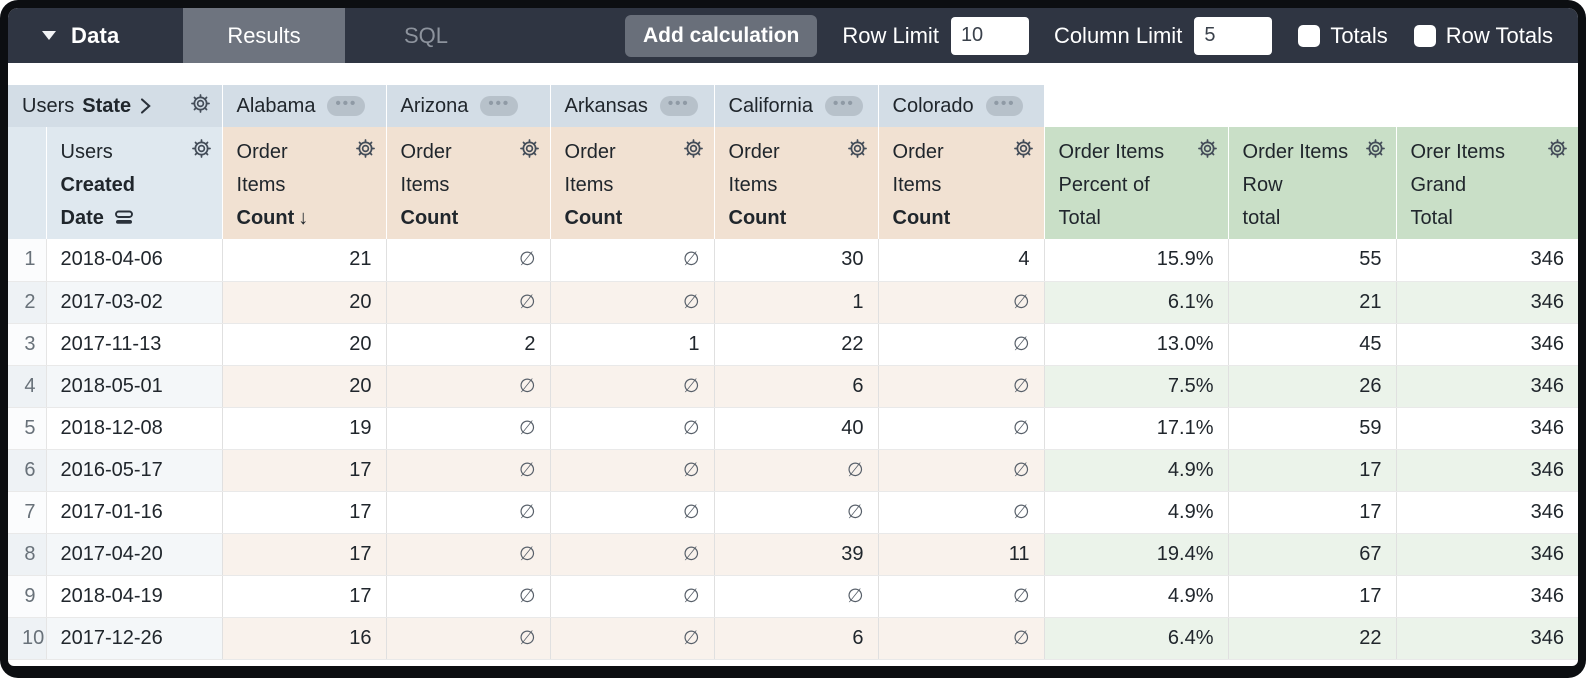 The height and width of the screenshot is (678, 1586). What do you see at coordinates (134, 344) in the screenshot?
I see `date-cell: 2017-11-13` at bounding box center [134, 344].